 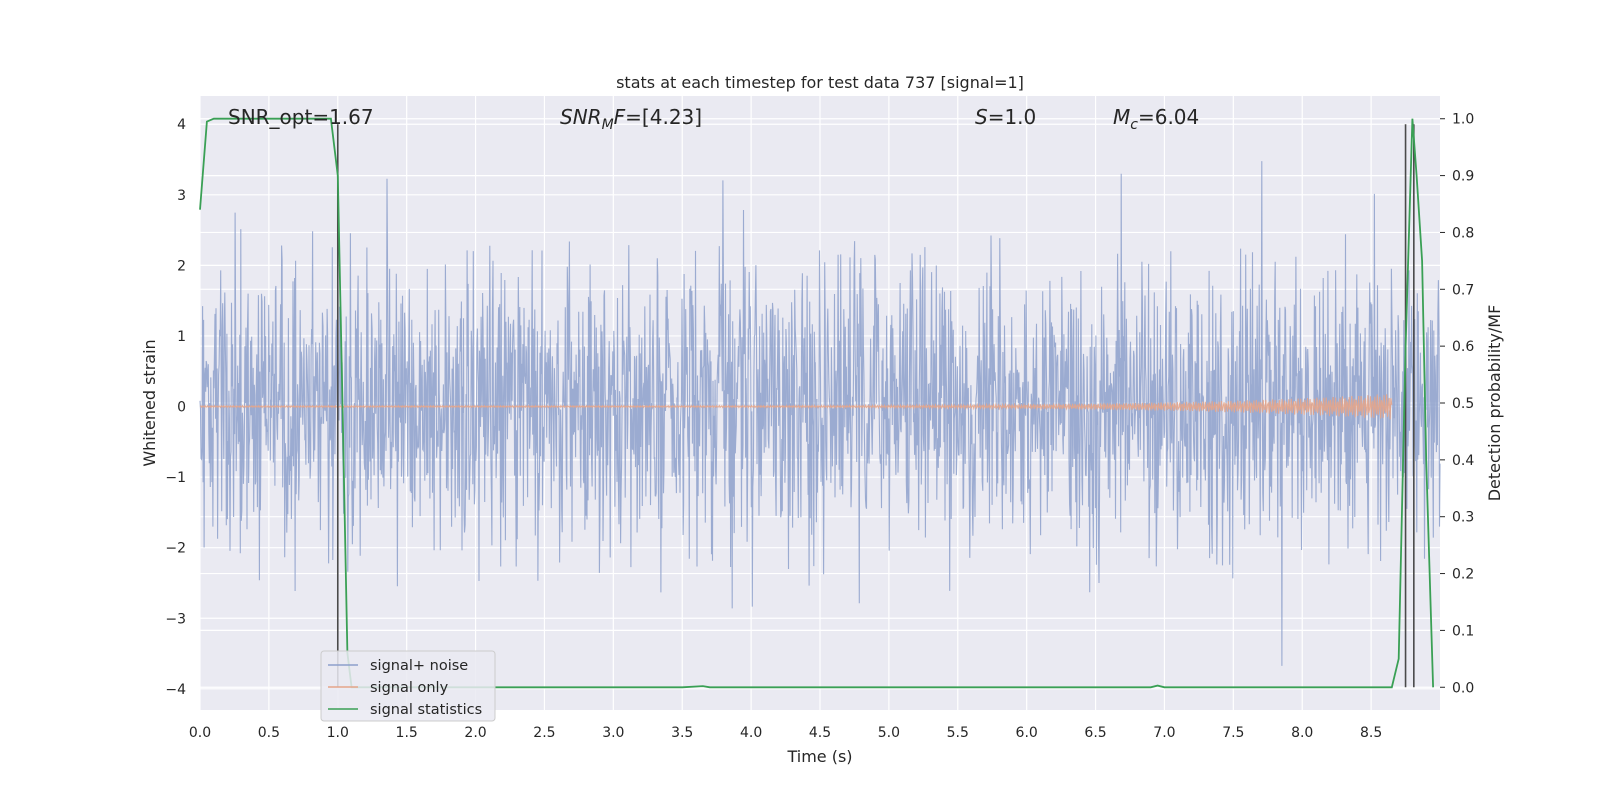 I want to click on y-right-tick-label: 0.8, so click(x=1463, y=233).